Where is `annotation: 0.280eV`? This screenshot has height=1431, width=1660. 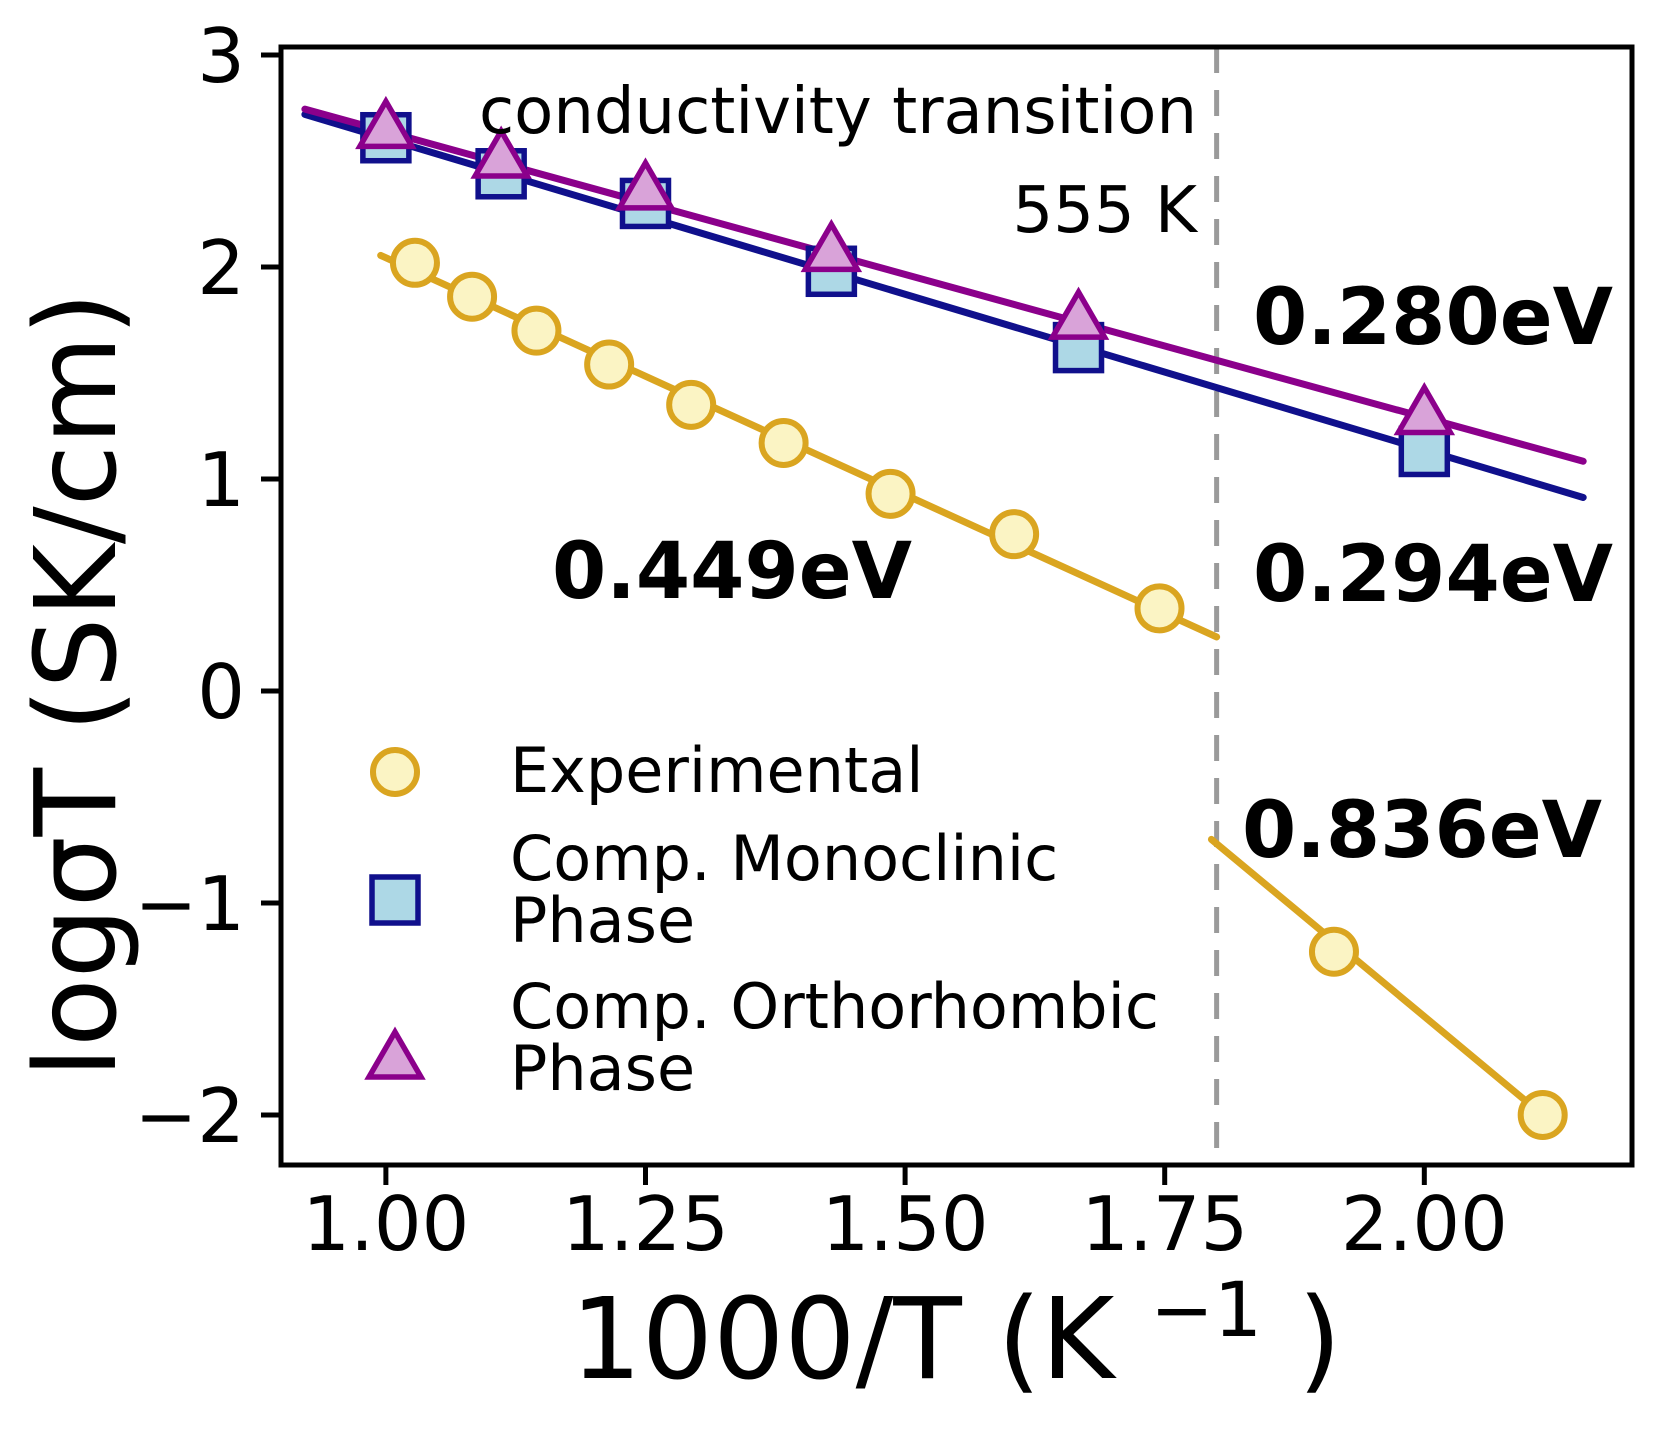
annotation: 0.280eV is located at coordinates (1433, 318).